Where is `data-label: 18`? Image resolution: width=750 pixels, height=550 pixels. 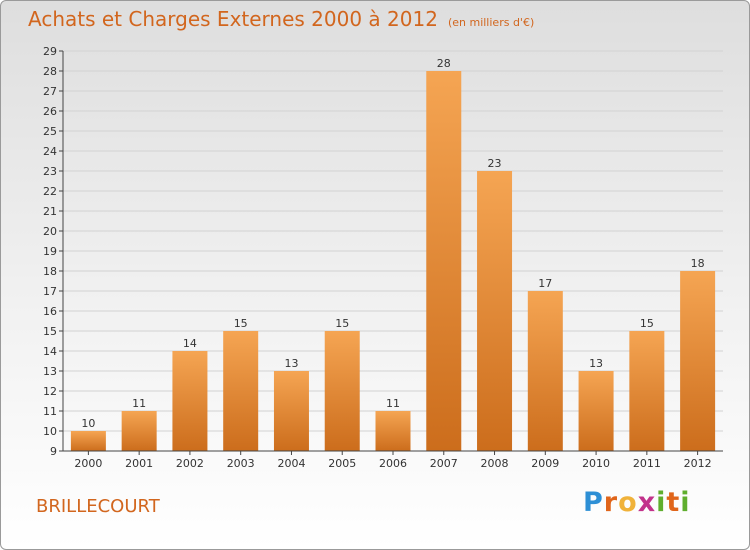 data-label: 18 is located at coordinates (698, 263).